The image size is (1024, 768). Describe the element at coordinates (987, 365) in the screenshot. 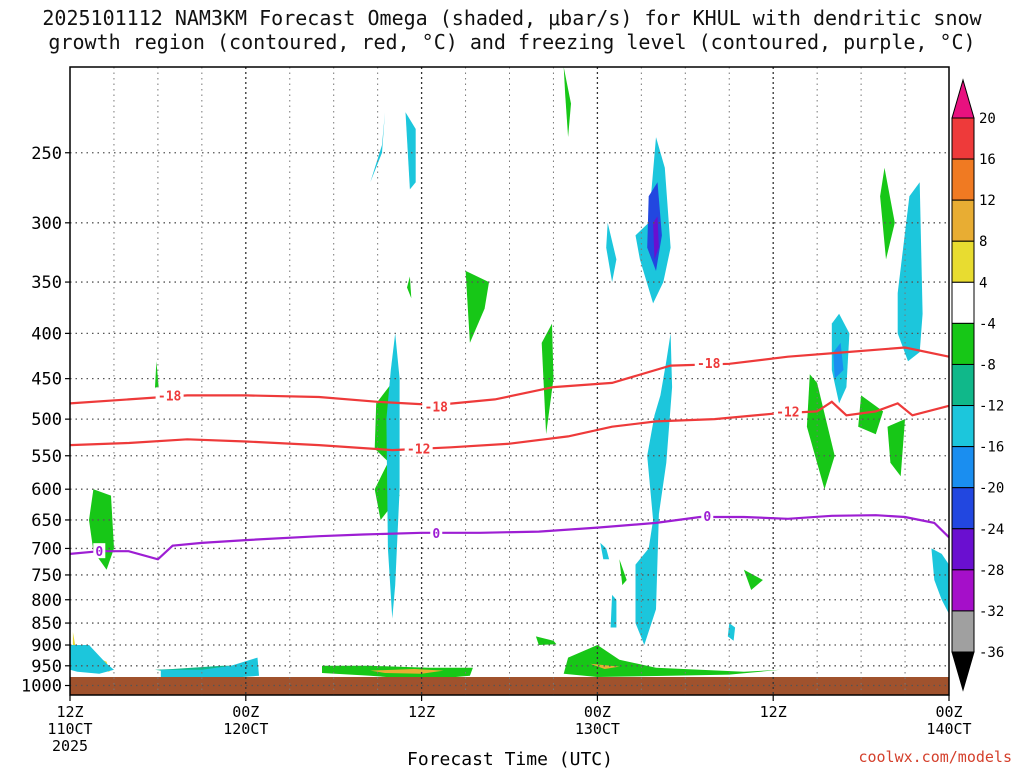

I see `colorbar-label: -8` at that location.